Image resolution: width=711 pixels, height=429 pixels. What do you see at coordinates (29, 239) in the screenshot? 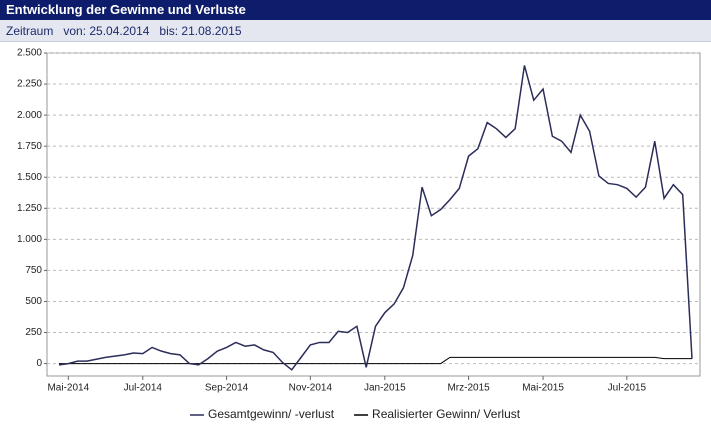
I see `y-tick-label: 1.000` at bounding box center [29, 239].